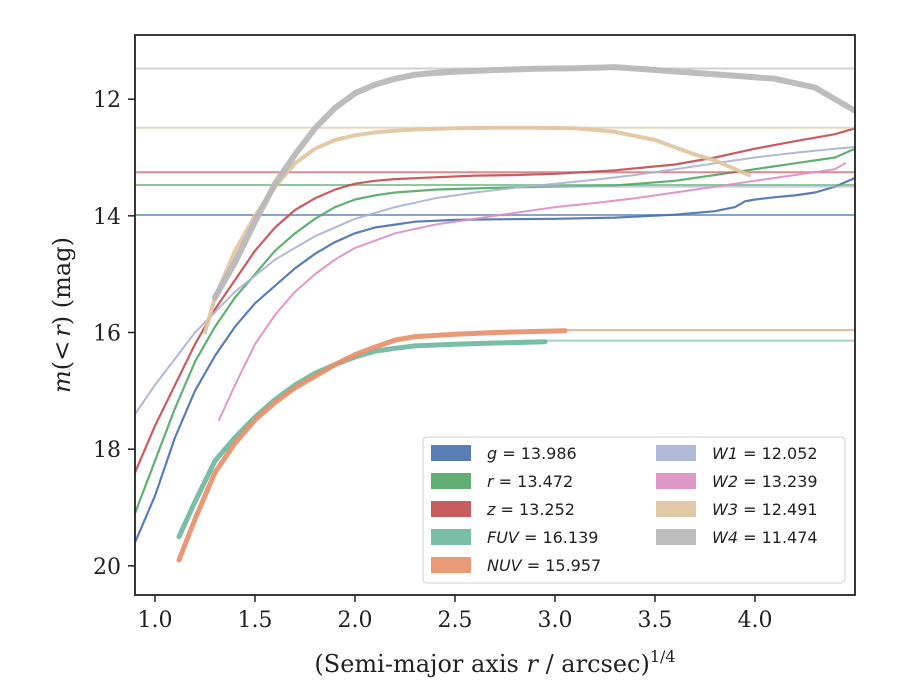  Describe the element at coordinates (530, 509) in the screenshot. I see `legend-label-z: z = 13.252` at that location.